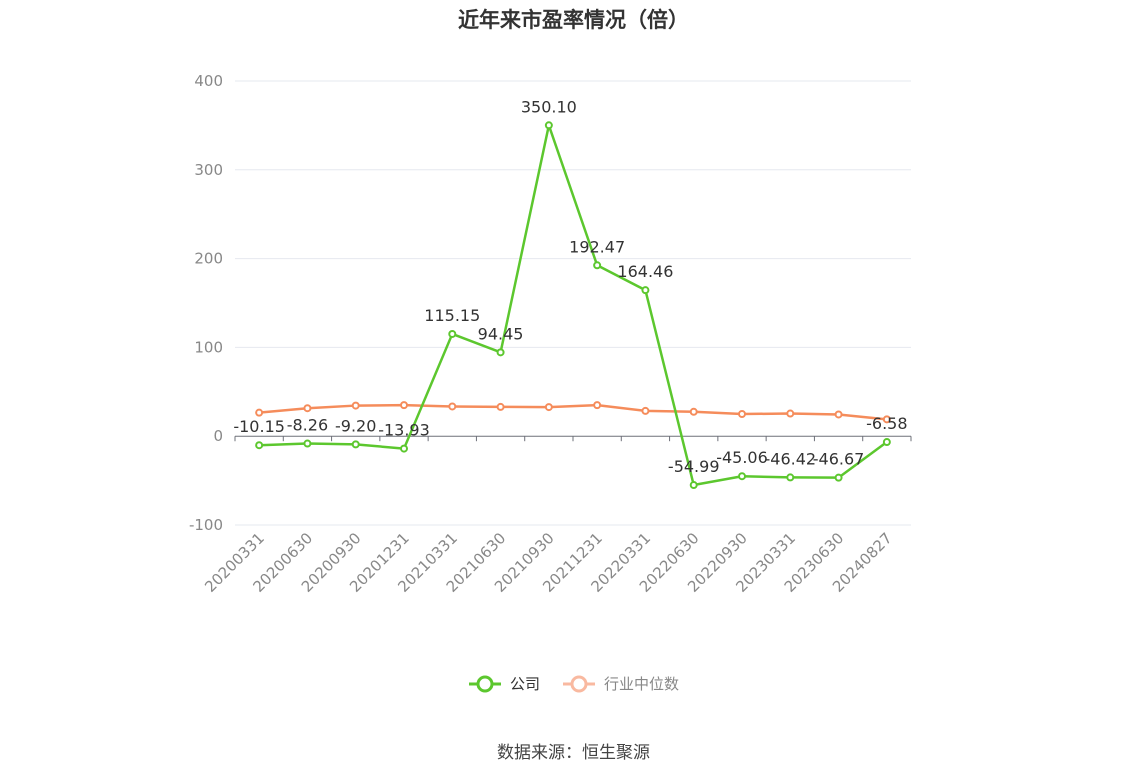 The image size is (1147, 776). I want to click on data-label-company: 115.15, so click(452, 315).